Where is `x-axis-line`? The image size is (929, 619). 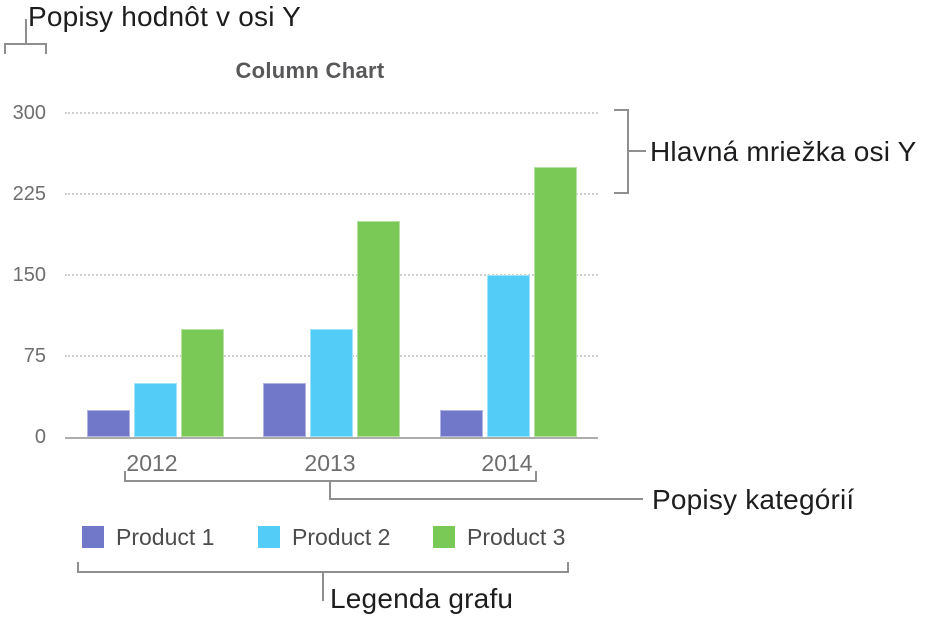
x-axis-line is located at coordinates (331, 438).